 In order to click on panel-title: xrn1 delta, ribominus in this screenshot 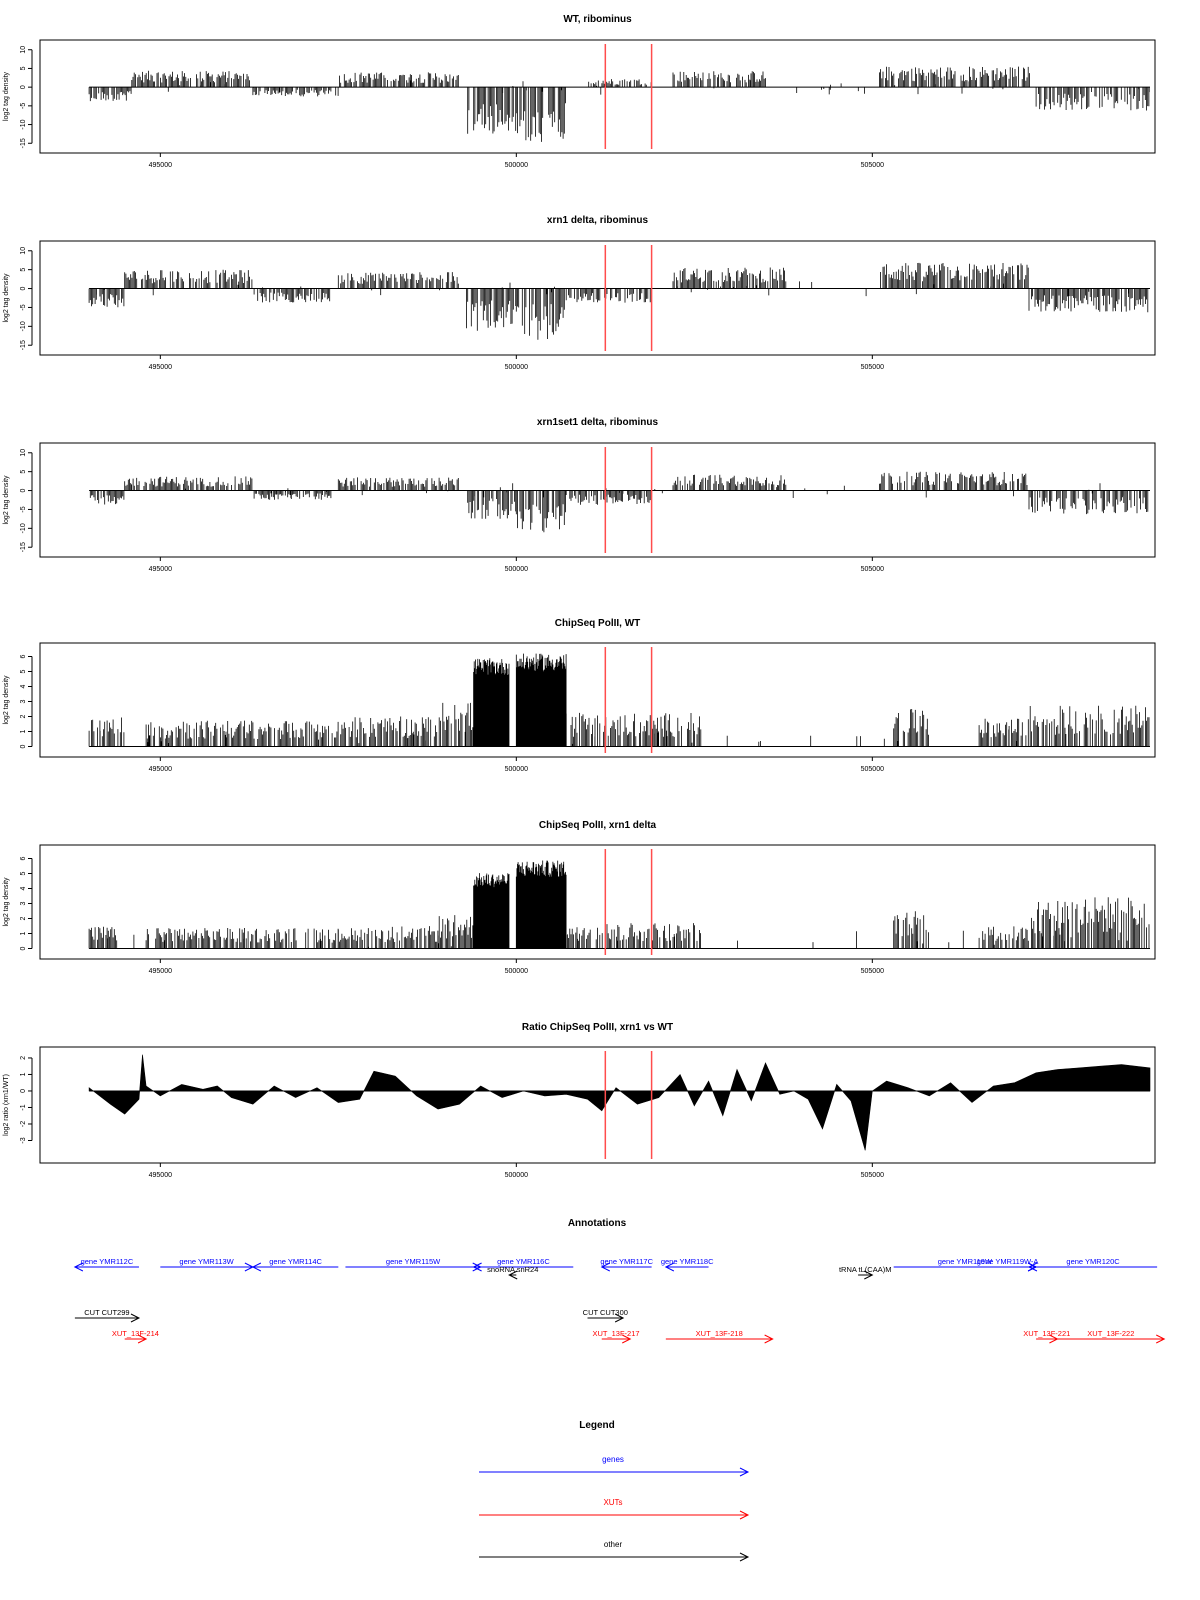, I will do `click(598, 220)`.